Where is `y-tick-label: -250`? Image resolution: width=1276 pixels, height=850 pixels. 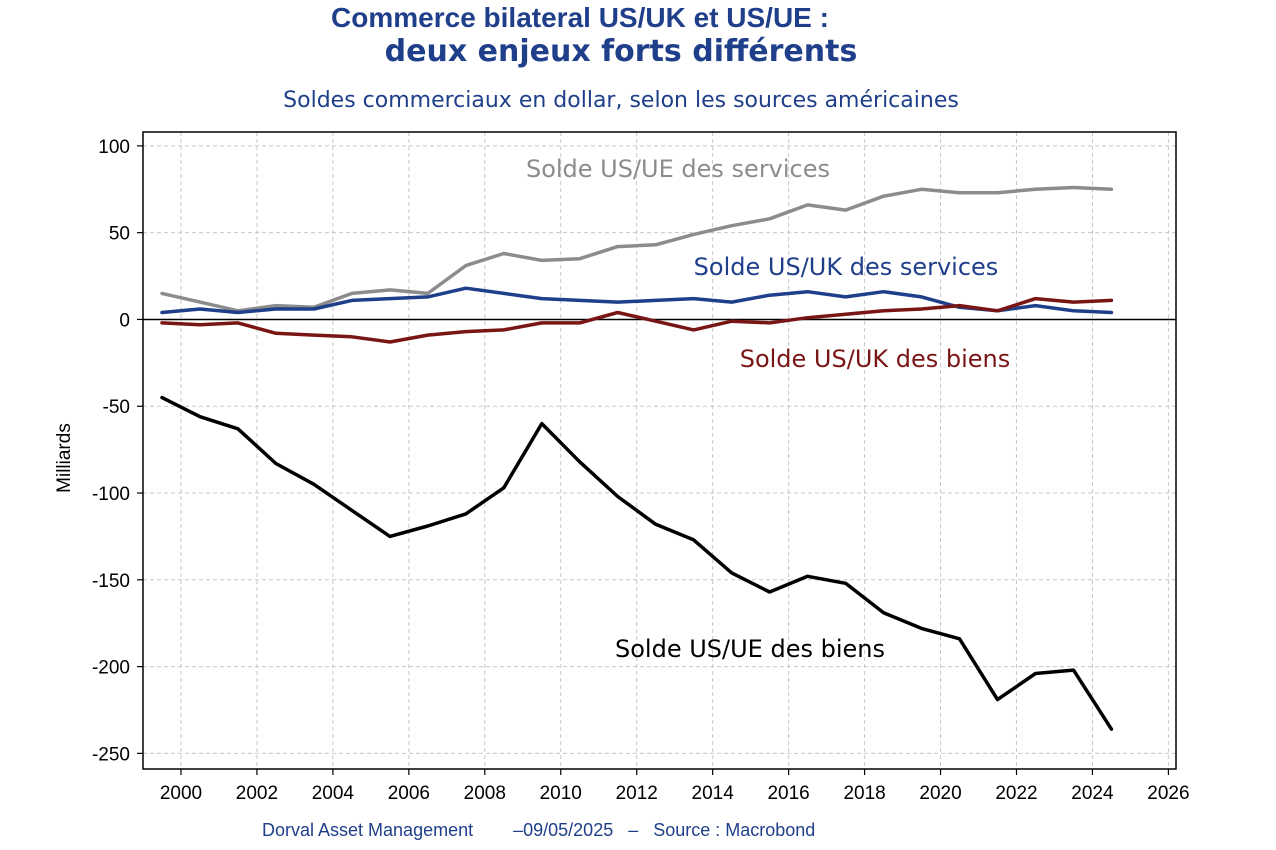 y-tick-label: -250 is located at coordinates (111, 754).